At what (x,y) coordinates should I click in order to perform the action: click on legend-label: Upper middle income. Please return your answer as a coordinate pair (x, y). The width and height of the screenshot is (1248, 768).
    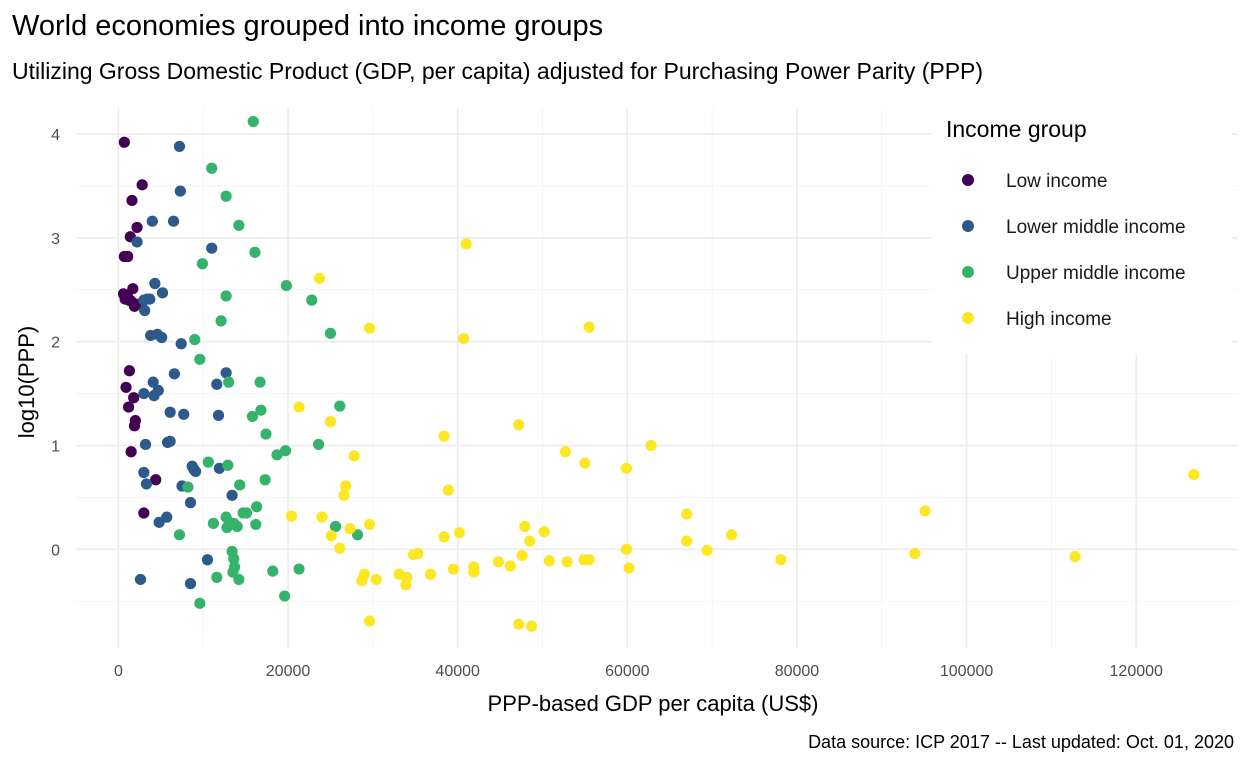
    Looking at the image, I should click on (1096, 273).